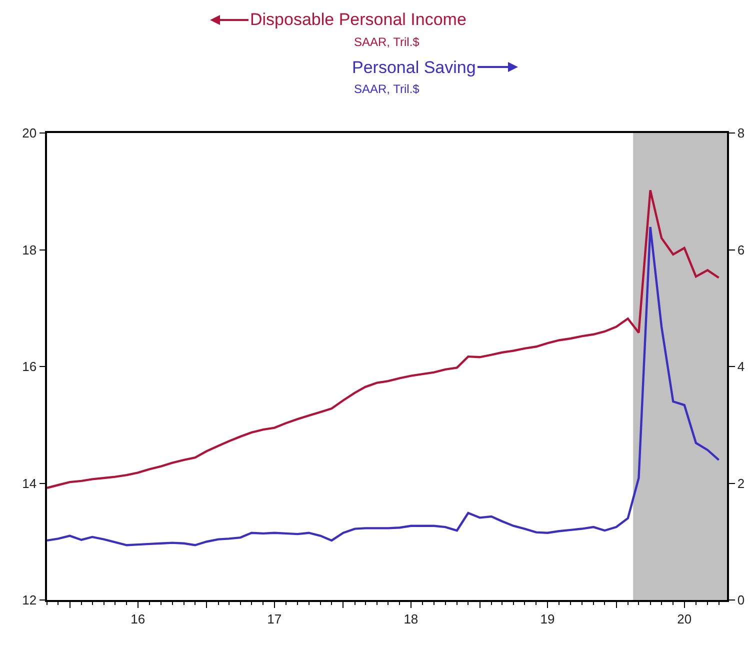  Describe the element at coordinates (741, 483) in the screenshot. I see `y2-tick-label: 2` at that location.